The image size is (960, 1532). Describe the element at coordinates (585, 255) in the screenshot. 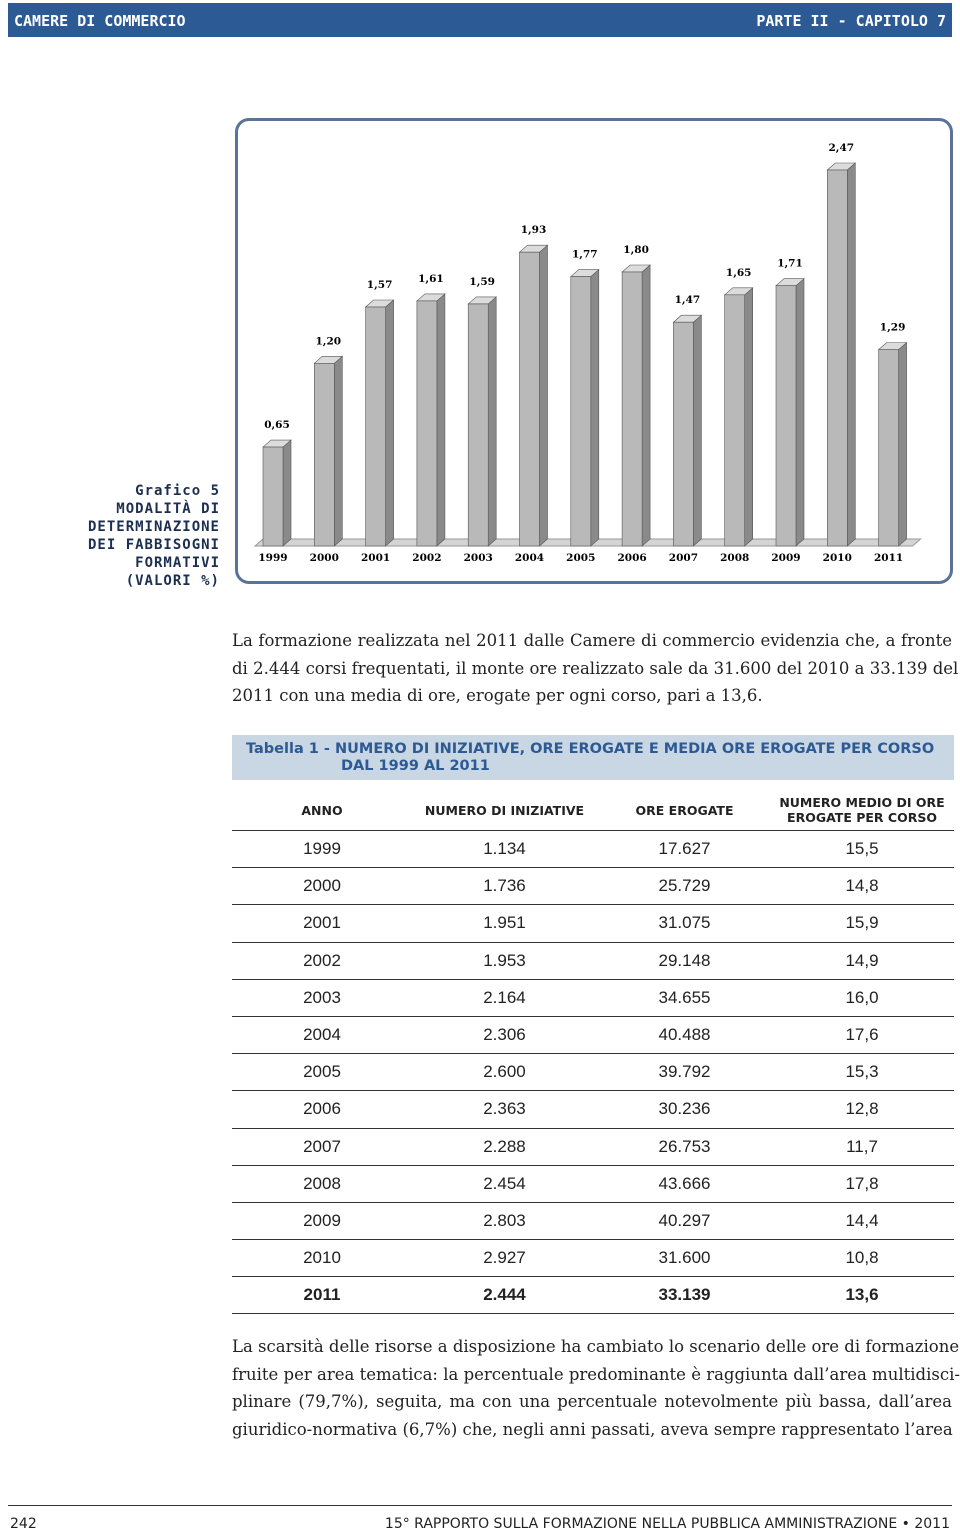

I see `value-label: 1,77` at that location.